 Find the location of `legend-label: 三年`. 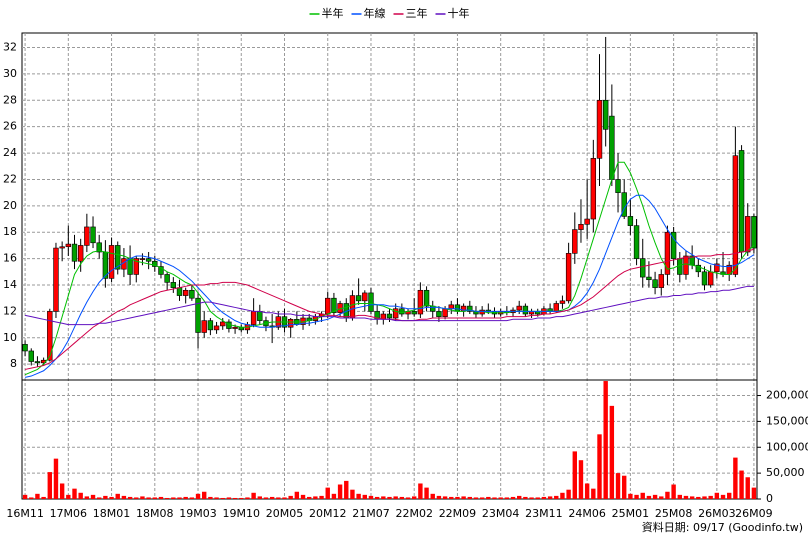

legend-label: 三年 is located at coordinates (417, 13).